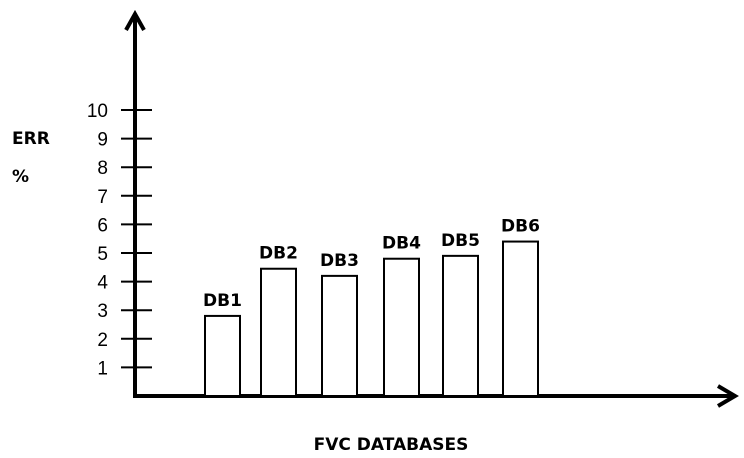 The width and height of the screenshot is (744, 458). Describe the element at coordinates (102, 340) in the screenshot. I see `y-tick-label: 2` at that location.